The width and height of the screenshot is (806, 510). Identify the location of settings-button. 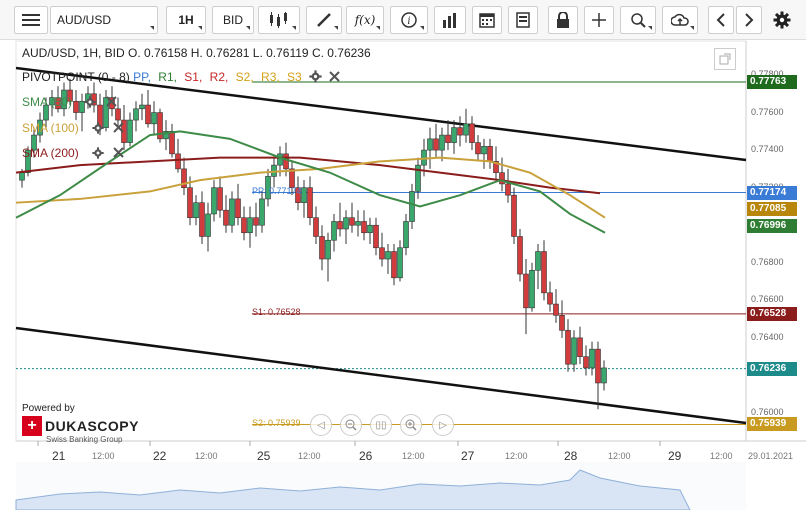
(782, 20).